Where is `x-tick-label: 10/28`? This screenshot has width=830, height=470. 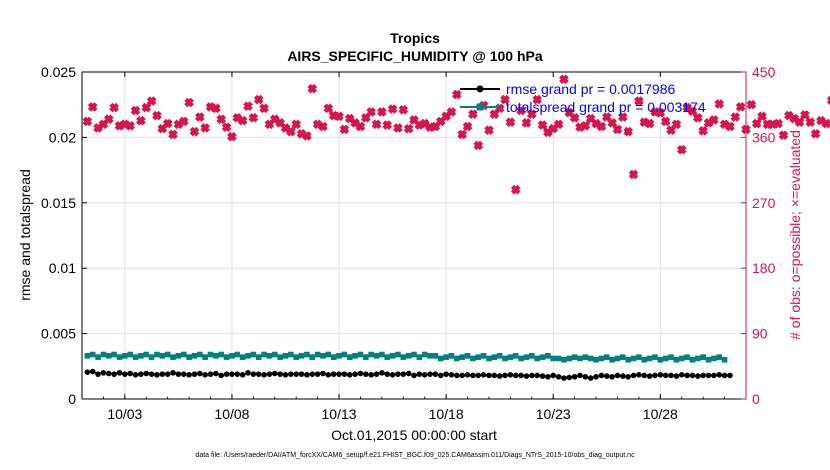 x-tick-label: 10/28 is located at coordinates (660, 414).